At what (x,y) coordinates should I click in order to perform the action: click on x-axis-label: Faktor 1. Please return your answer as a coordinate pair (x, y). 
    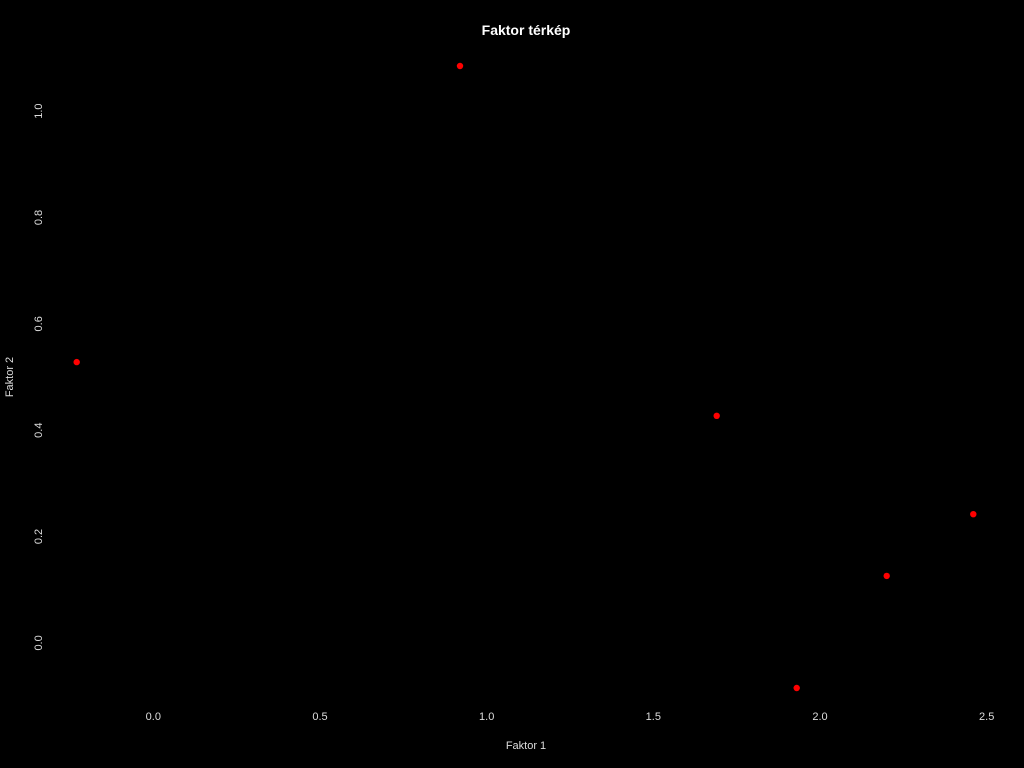
    Looking at the image, I should click on (526, 746).